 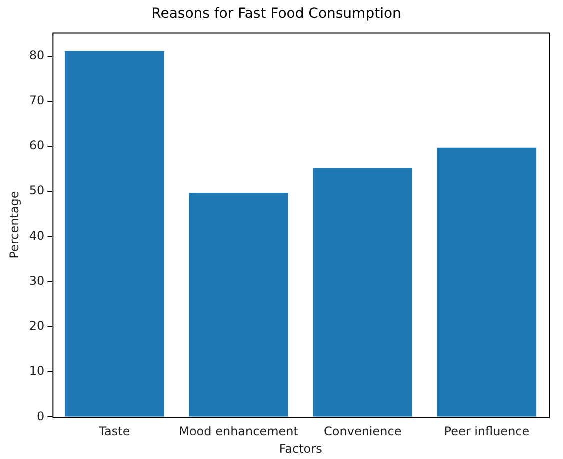 I want to click on x-tick-label: Mood enhancement, so click(x=239, y=431).